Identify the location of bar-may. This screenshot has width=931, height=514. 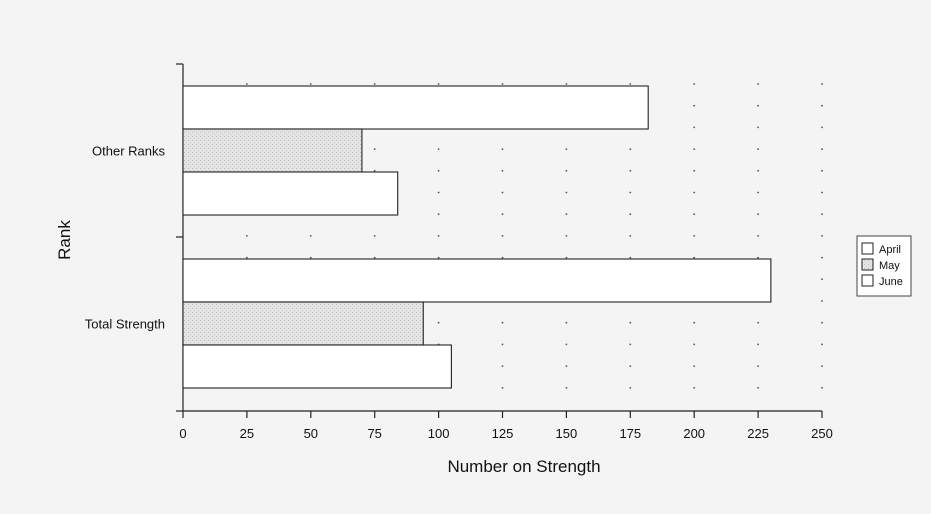
(272, 150).